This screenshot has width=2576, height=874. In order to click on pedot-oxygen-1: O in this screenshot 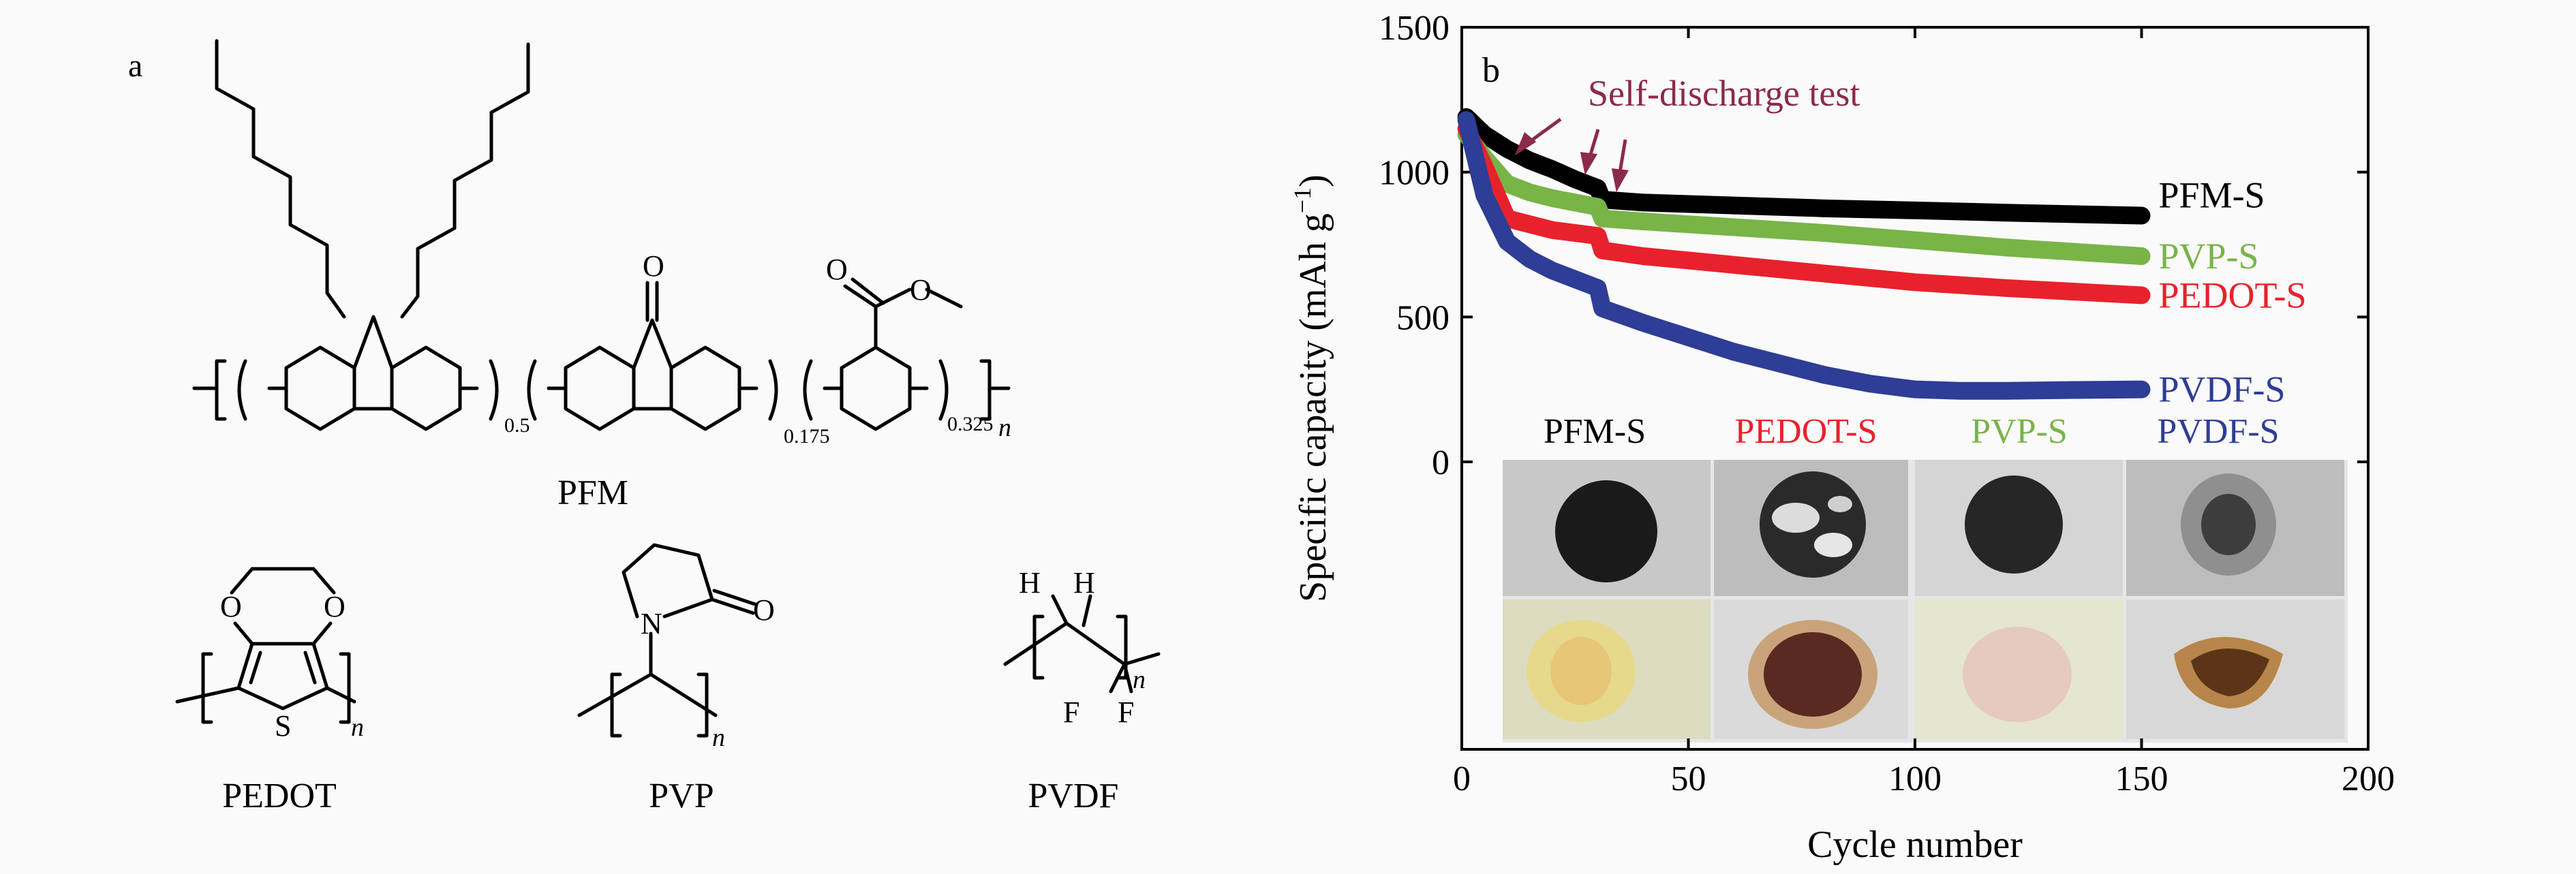, I will do `click(231, 606)`.